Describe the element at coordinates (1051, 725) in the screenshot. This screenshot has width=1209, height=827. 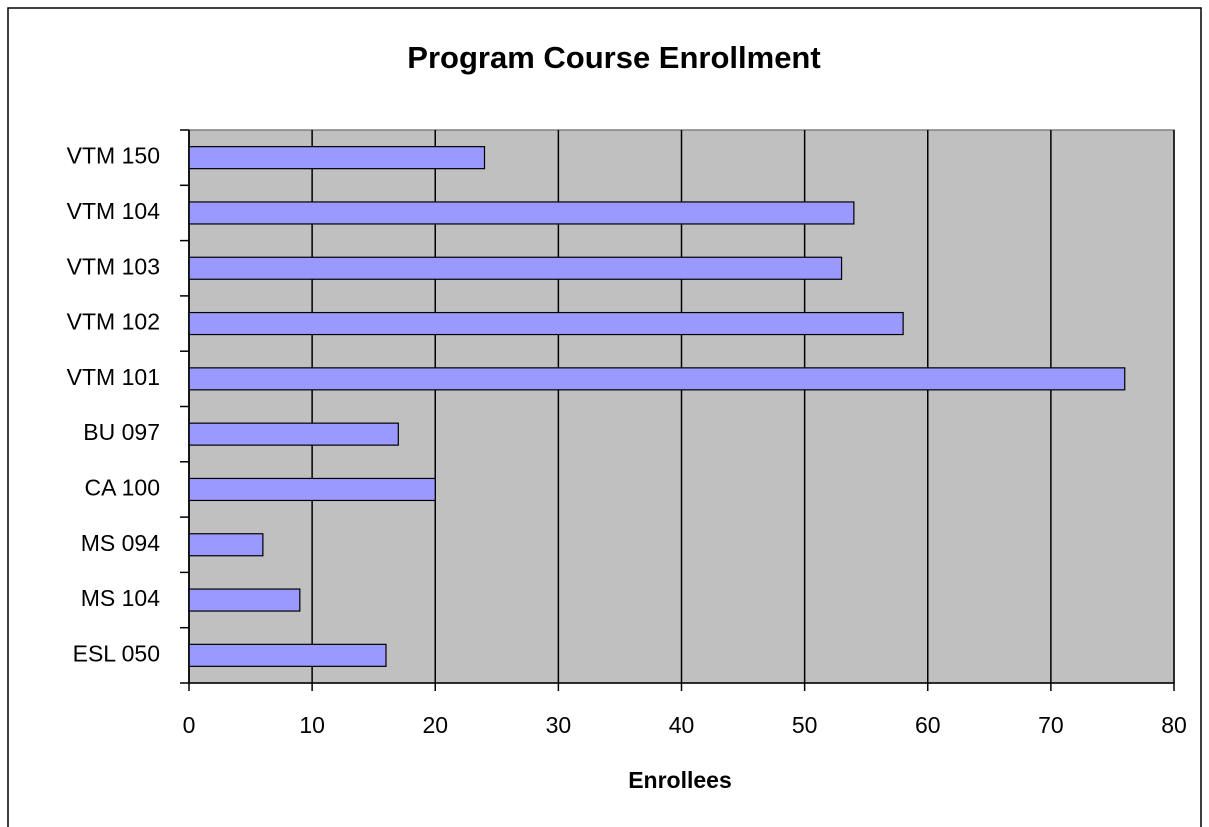
I see `x-tick-label: 70` at that location.